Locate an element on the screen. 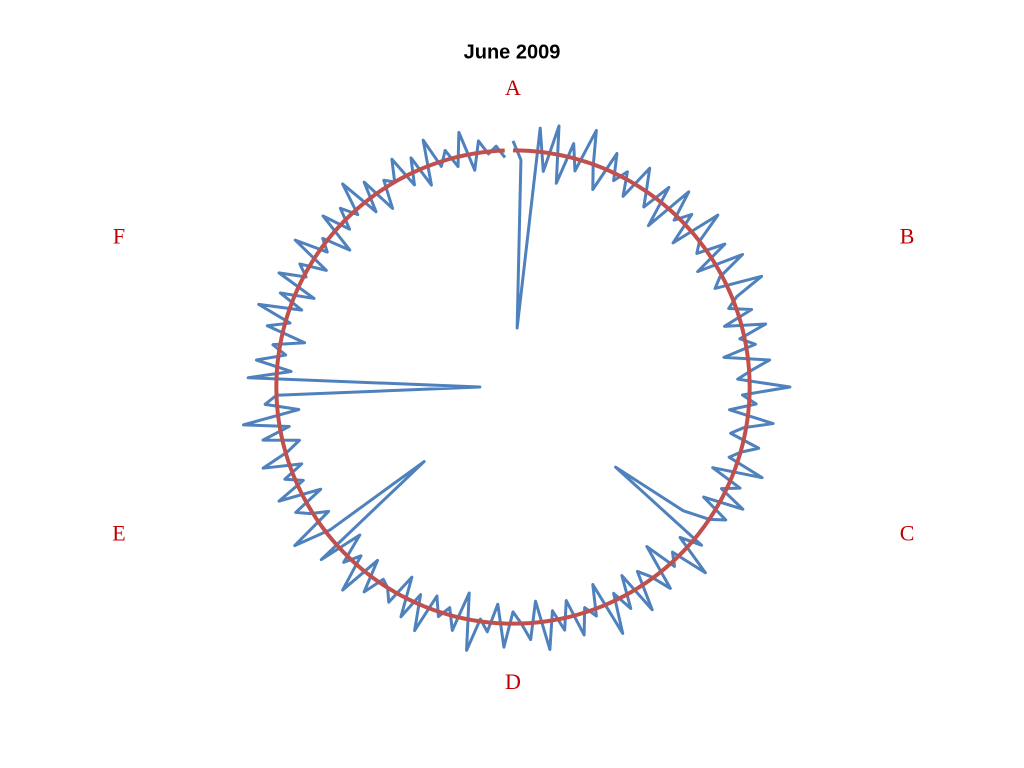 Image resolution: width=1024 pixels, height=768 pixels. category-label: B is located at coordinates (907, 236).